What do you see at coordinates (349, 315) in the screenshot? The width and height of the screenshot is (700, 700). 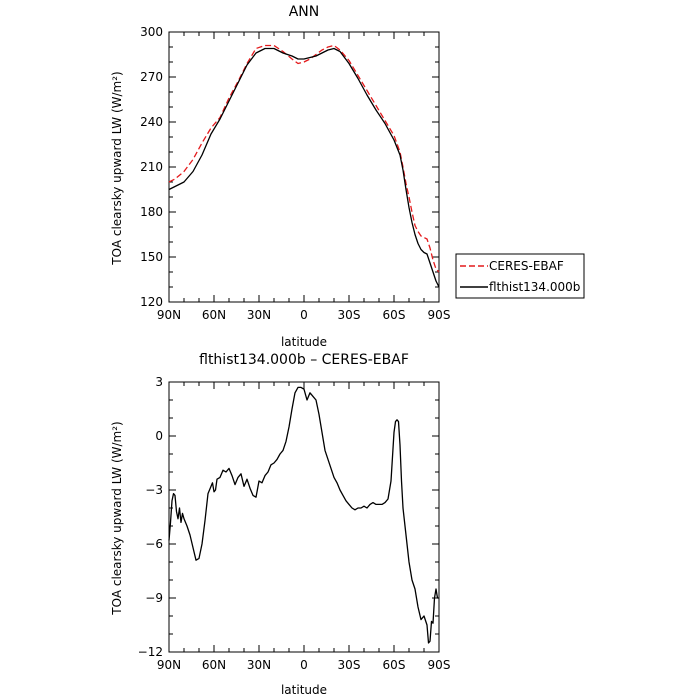 I see `top-chart-x-tick-label: 30S` at bounding box center [349, 315].